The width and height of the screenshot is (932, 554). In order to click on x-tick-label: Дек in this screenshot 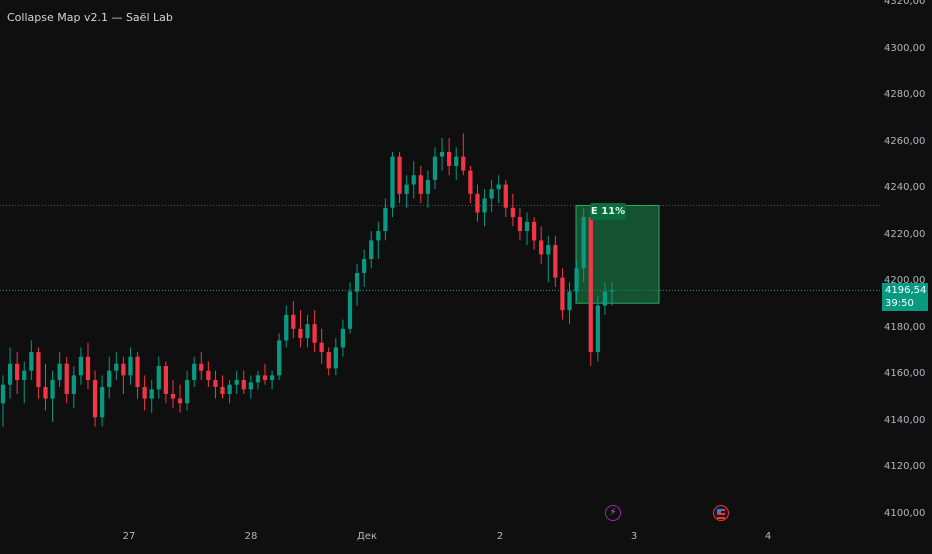, I will do `click(367, 536)`.